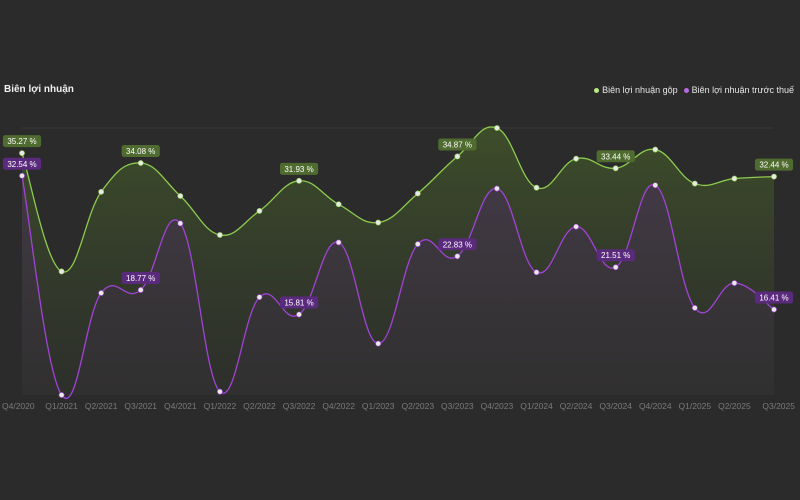  Describe the element at coordinates (597, 90) in the screenshot. I see `legend-dot-gross-margin` at that location.